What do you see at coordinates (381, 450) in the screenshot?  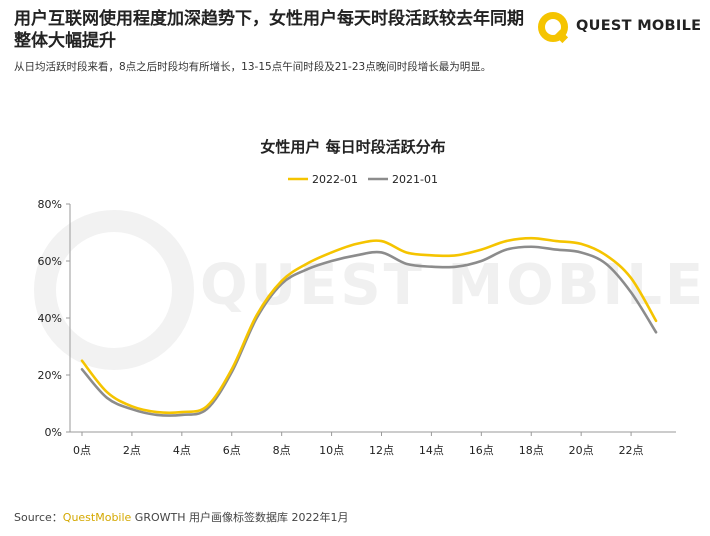 I see `x-tick-label: 12点` at bounding box center [381, 450].